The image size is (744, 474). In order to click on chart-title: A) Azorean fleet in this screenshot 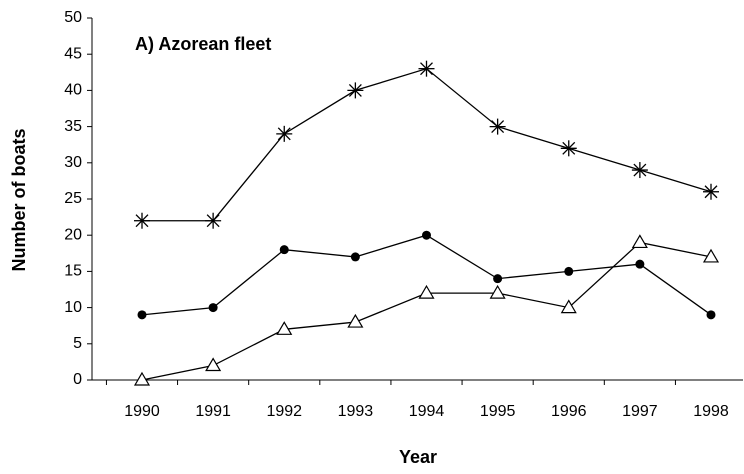, I will do `click(203, 44)`.